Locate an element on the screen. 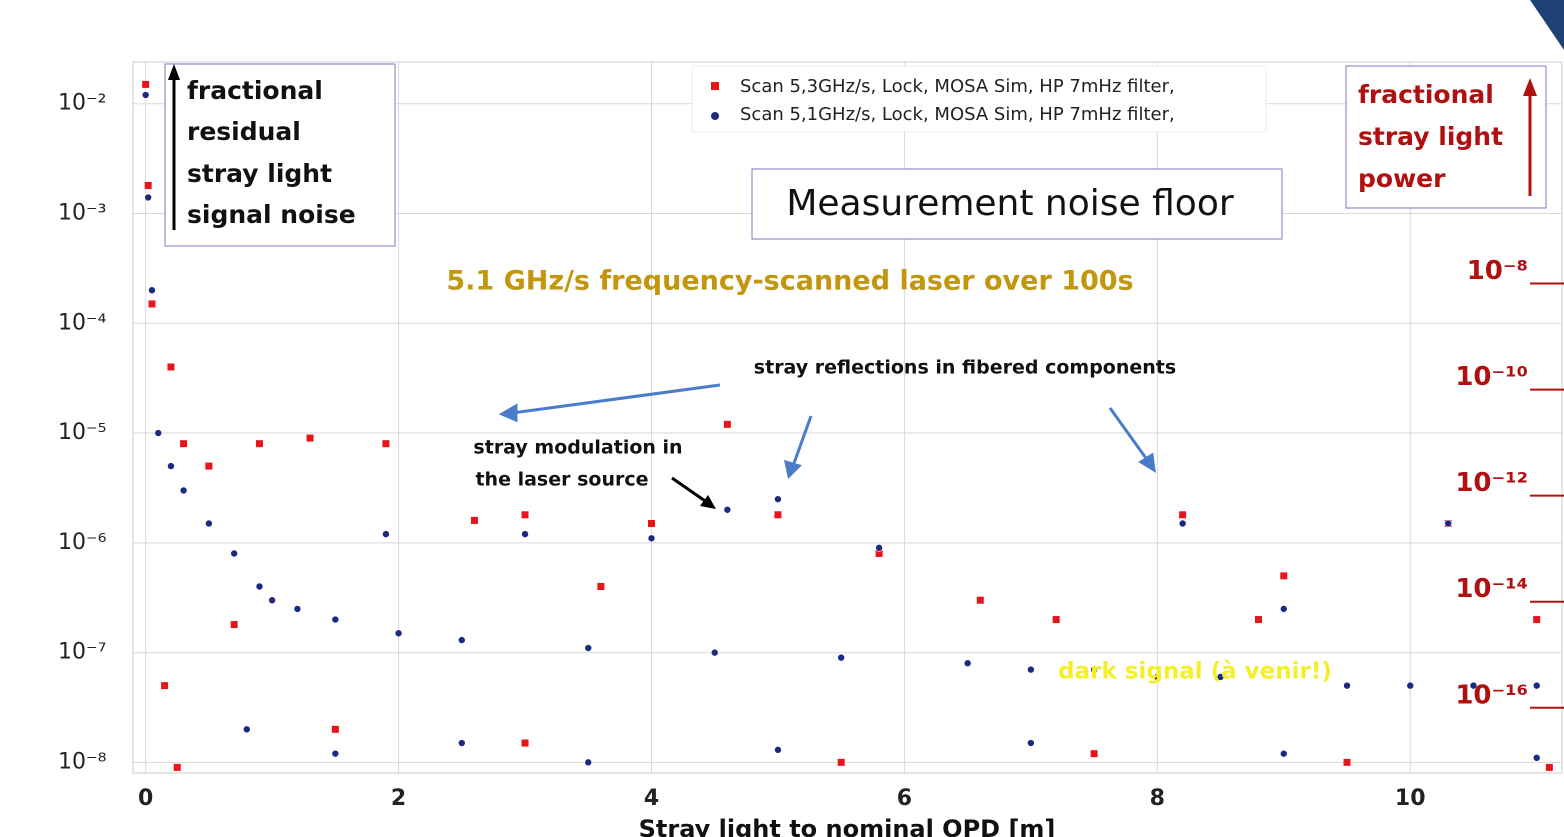 The height and width of the screenshot is (837, 1564). y2-tick-label: 10⁻¹⁶ is located at coordinates (1491, 695).